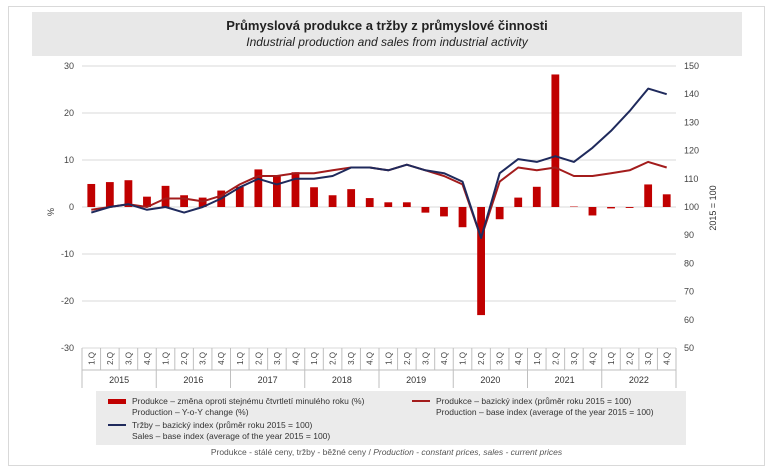  I want to click on right-tick-label: 140, so click(691, 94).